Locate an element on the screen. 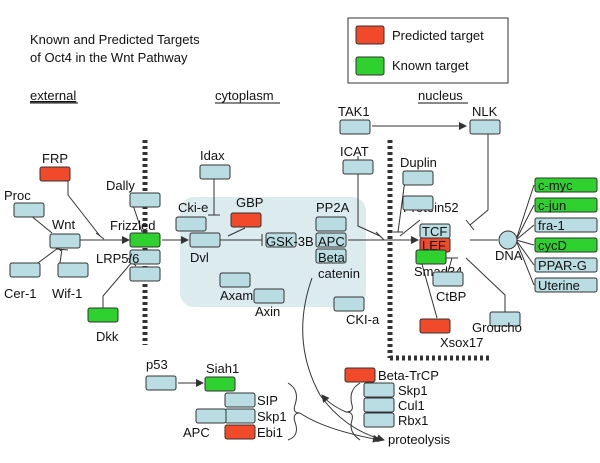 The width and height of the screenshot is (600, 463). target-gene-list: c-myc c-jun fra-1 cycD PPAR-G Uterine is located at coordinates (566, 235).